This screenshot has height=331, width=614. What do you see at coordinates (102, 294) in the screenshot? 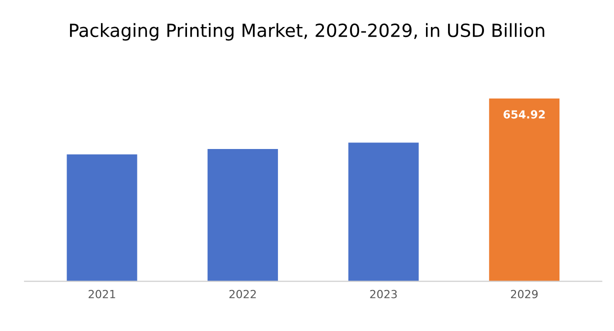
I see `x-tick-label: 2021` at bounding box center [102, 294].